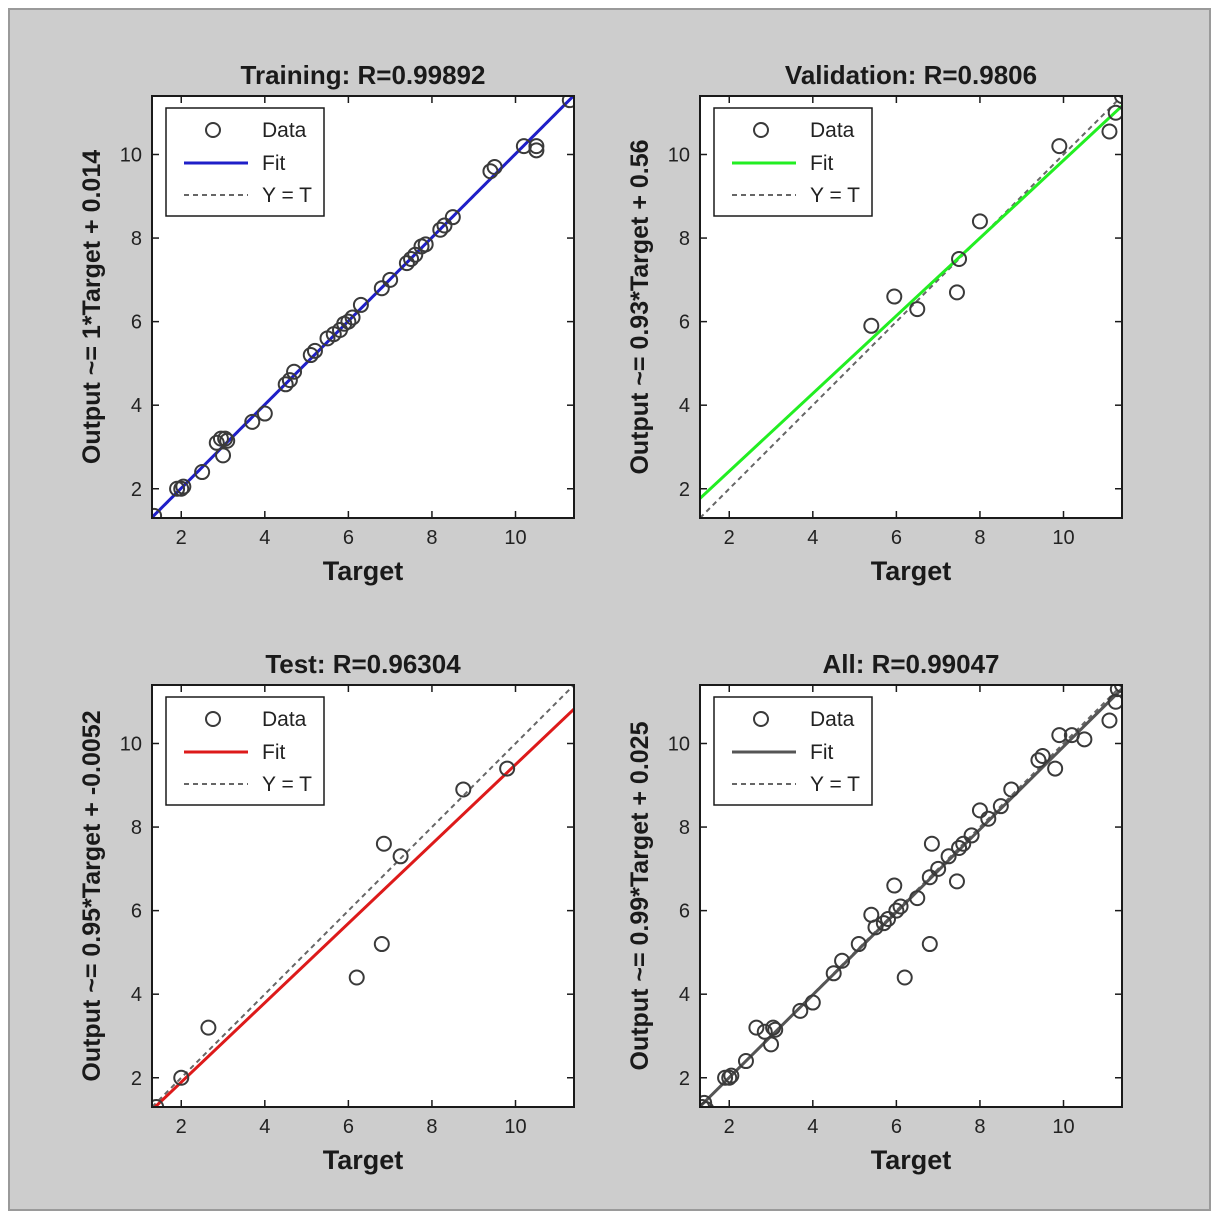 The image size is (1223, 1223). I want to click on plot-title: Training: R=0.99892, so click(363, 75).